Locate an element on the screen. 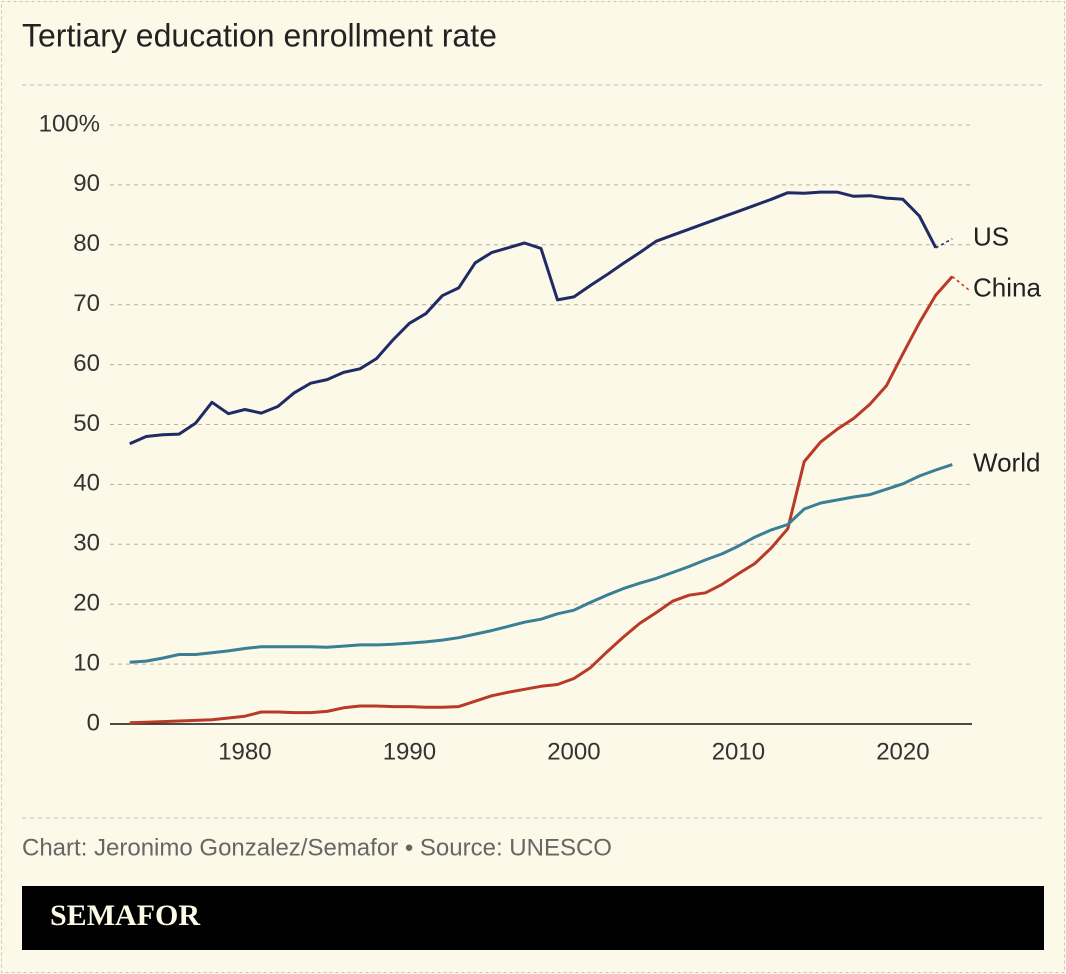 Image resolution: width=1066 pixels, height=974 pixels. x-tick-label: 1990 is located at coordinates (409, 751).